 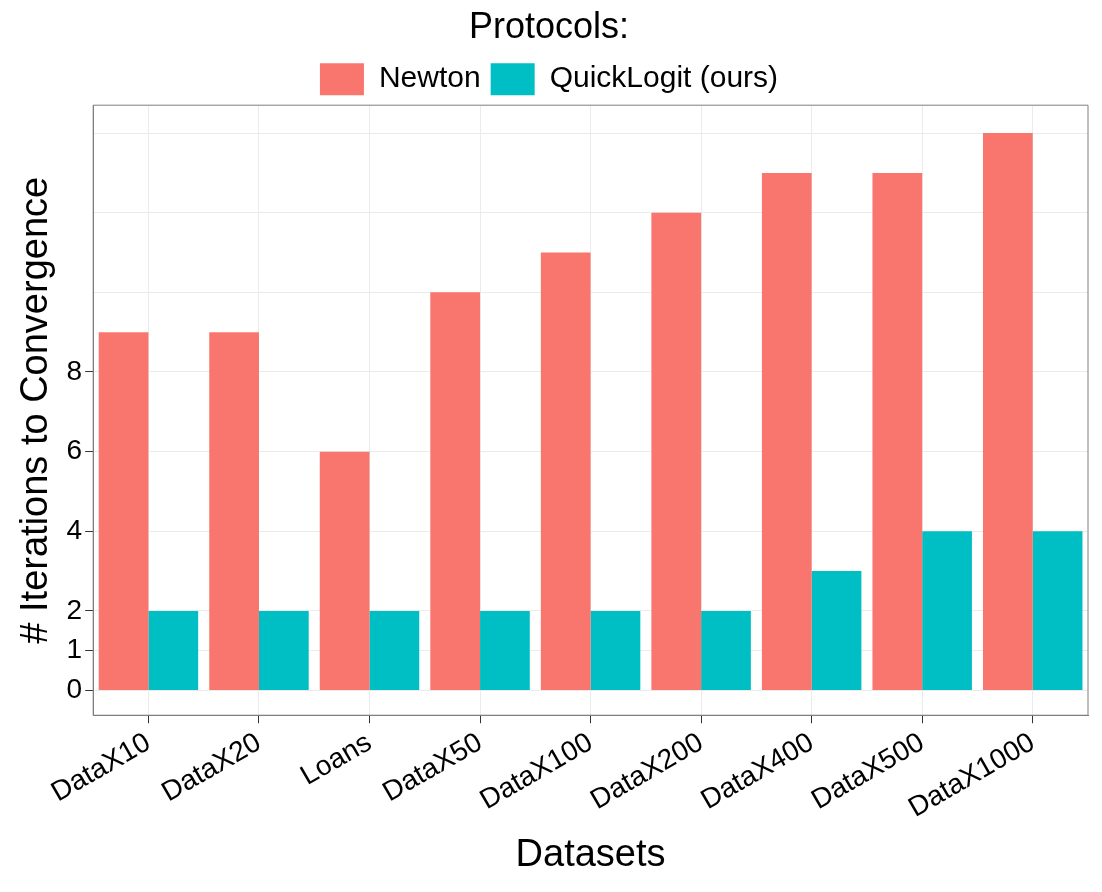 I want to click on x-axis-title: Datasets, so click(x=590, y=852).